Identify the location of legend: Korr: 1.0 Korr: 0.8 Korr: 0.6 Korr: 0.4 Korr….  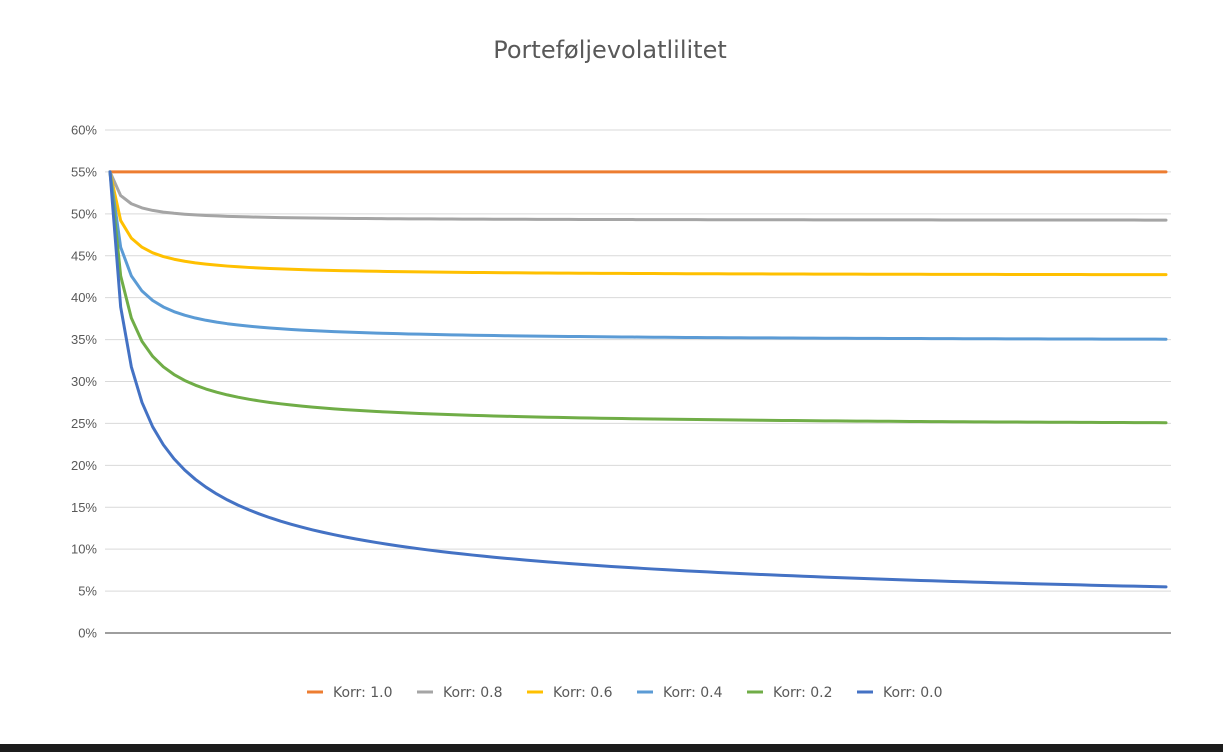
(625, 693).